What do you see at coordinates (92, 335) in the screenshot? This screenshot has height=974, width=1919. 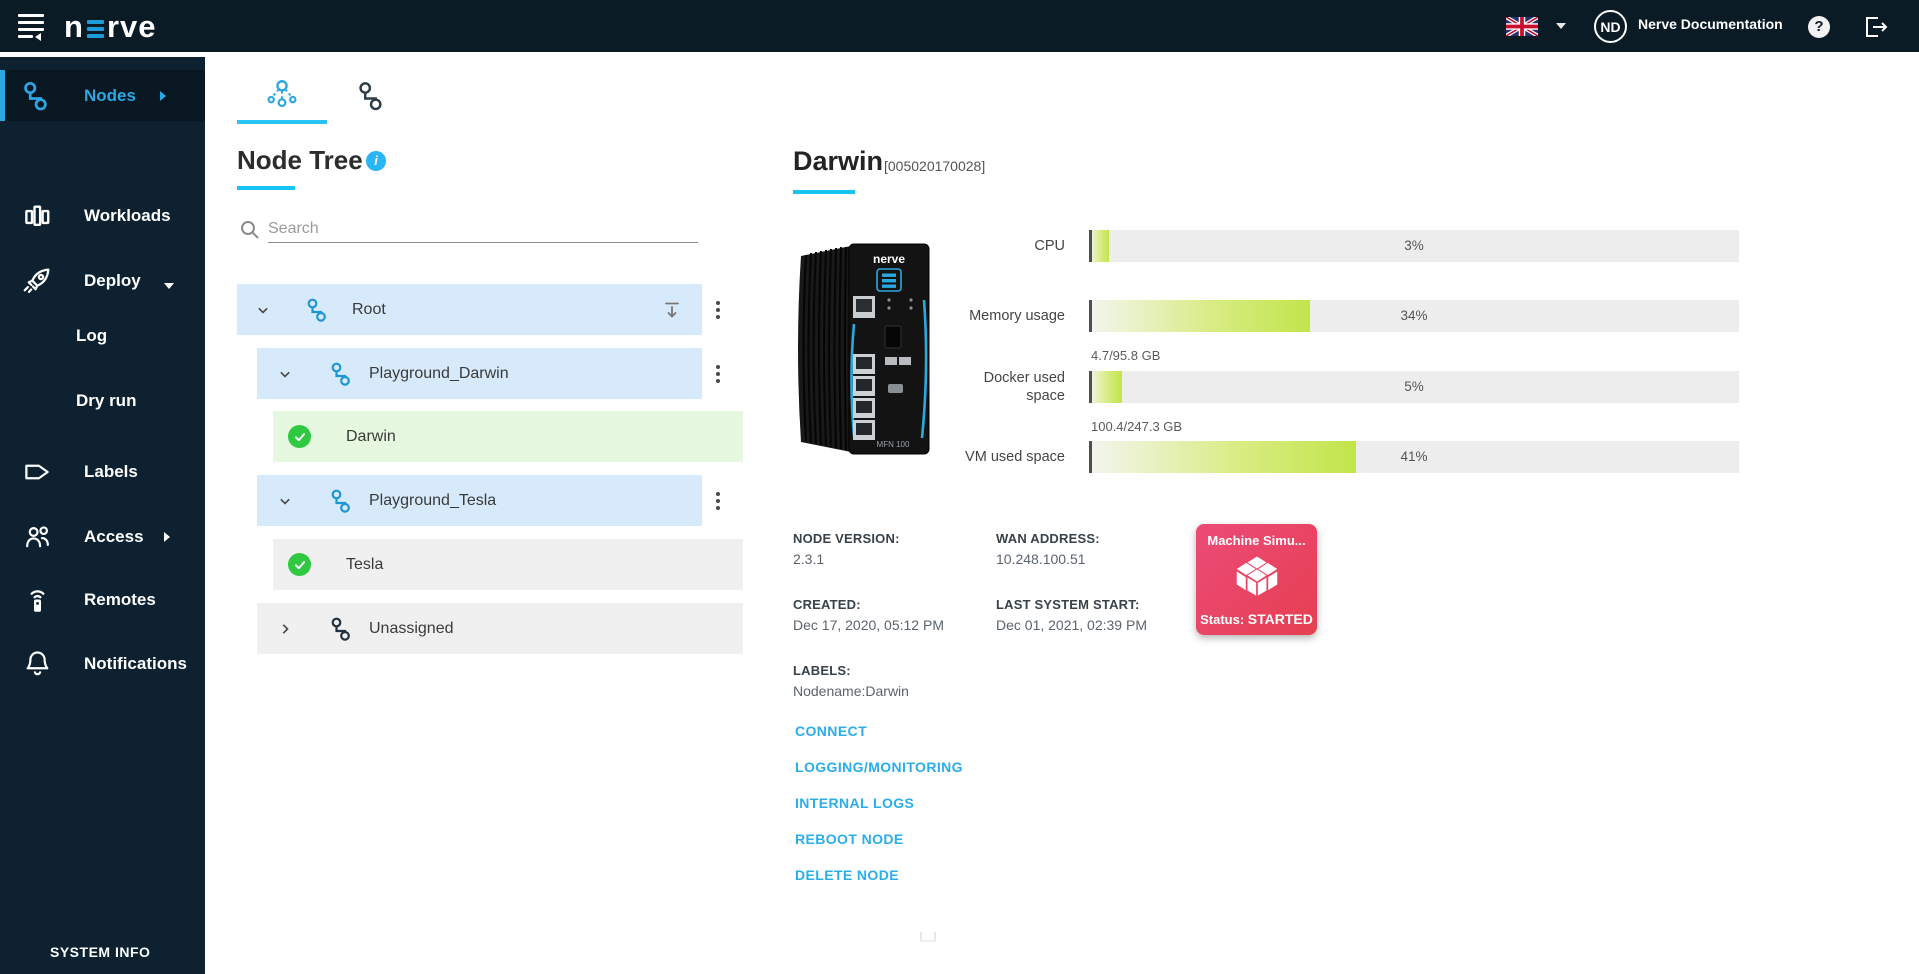 I see `sidebar-item-log: Log` at bounding box center [92, 335].